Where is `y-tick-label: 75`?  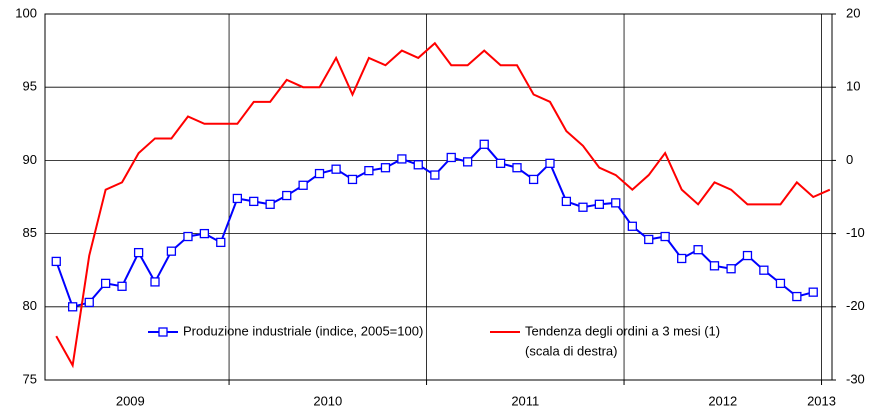
y-tick-label: 75 is located at coordinates (30, 378).